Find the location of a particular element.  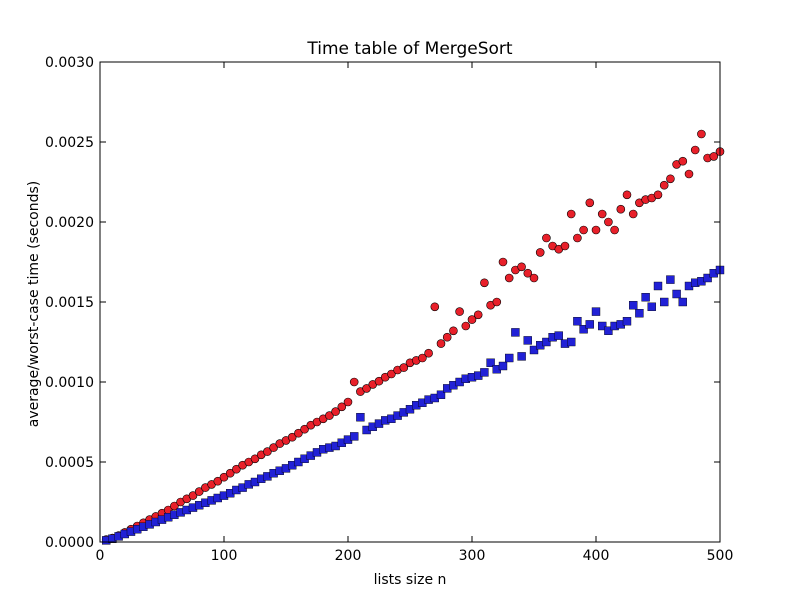

chart-title: Time table of MergeSort is located at coordinates (409, 49).